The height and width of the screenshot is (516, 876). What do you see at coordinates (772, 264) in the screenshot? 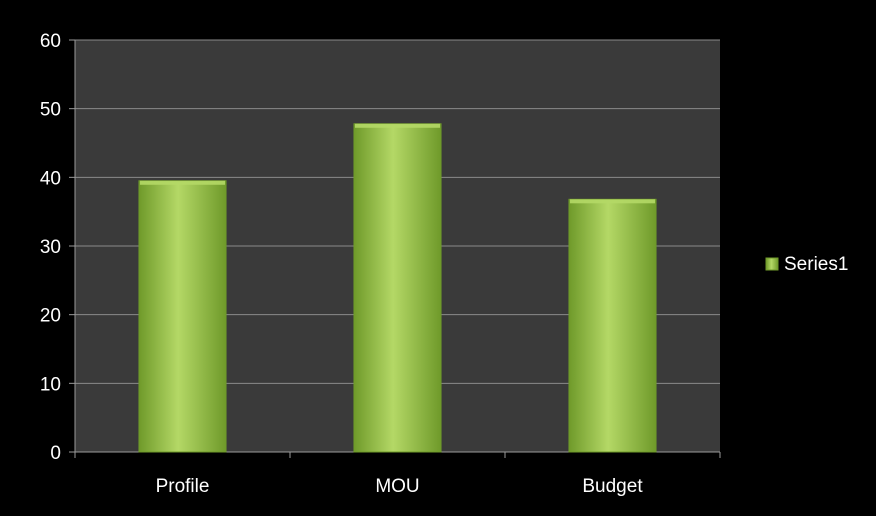
I see `legend-swatch` at bounding box center [772, 264].